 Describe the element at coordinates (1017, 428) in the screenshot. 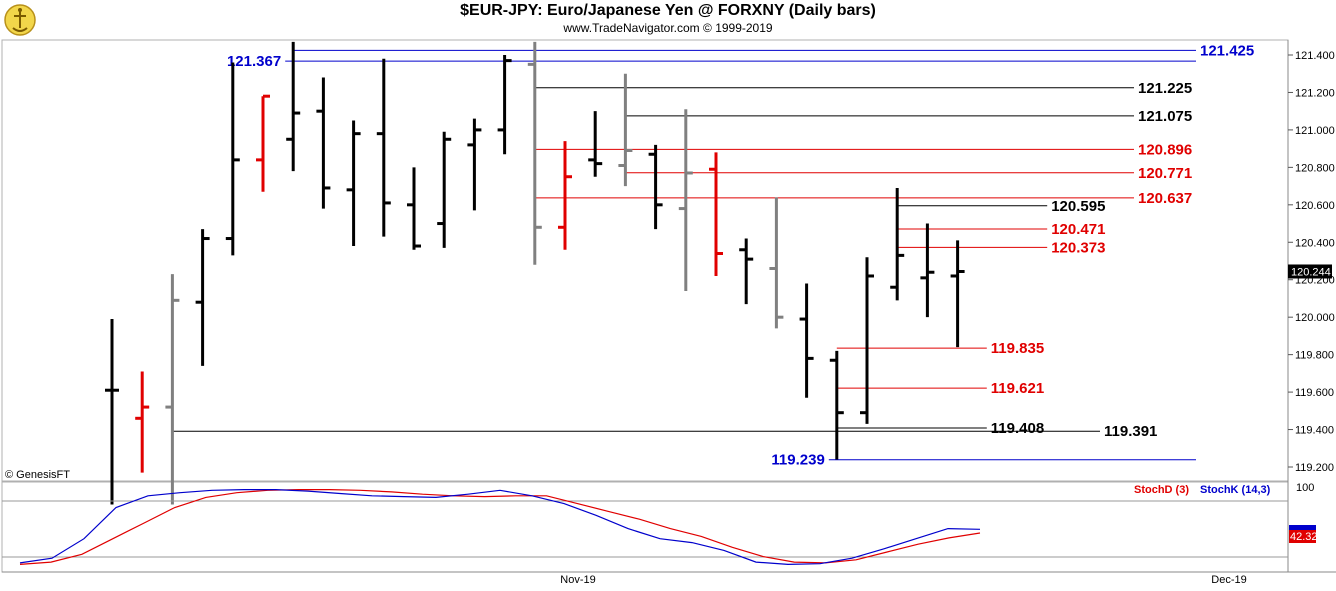

I see `level-label: 119.408` at that location.